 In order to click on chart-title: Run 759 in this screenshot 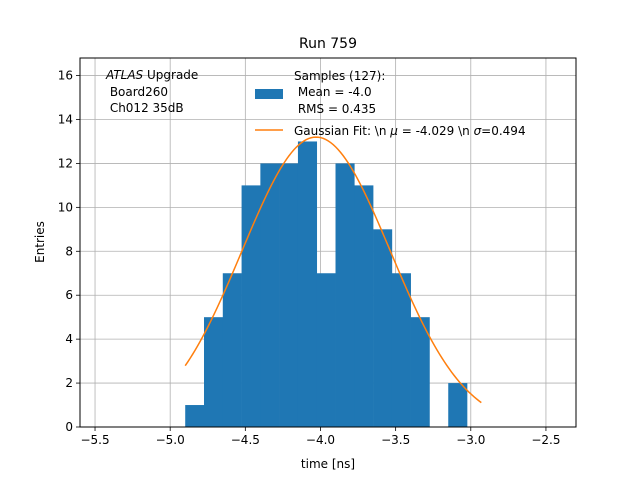, I will do `click(328, 44)`.